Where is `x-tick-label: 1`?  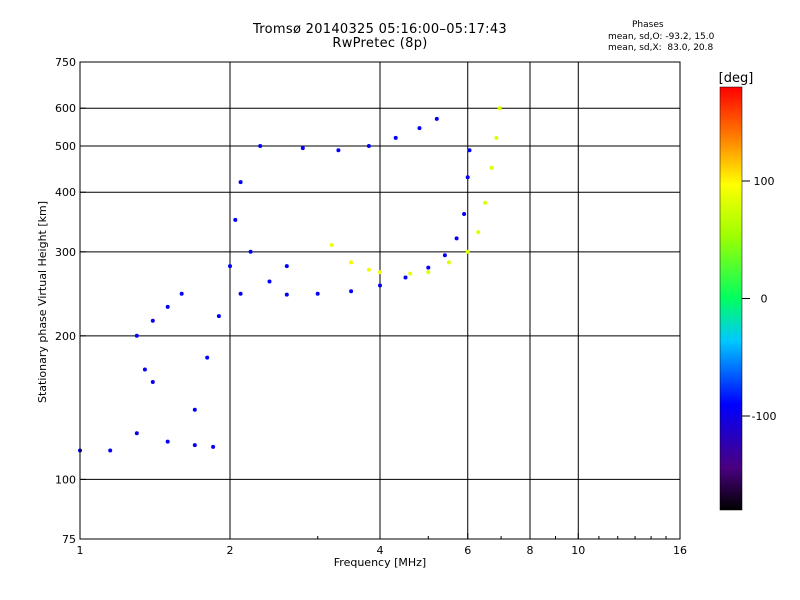
x-tick-label: 1 is located at coordinates (80, 550).